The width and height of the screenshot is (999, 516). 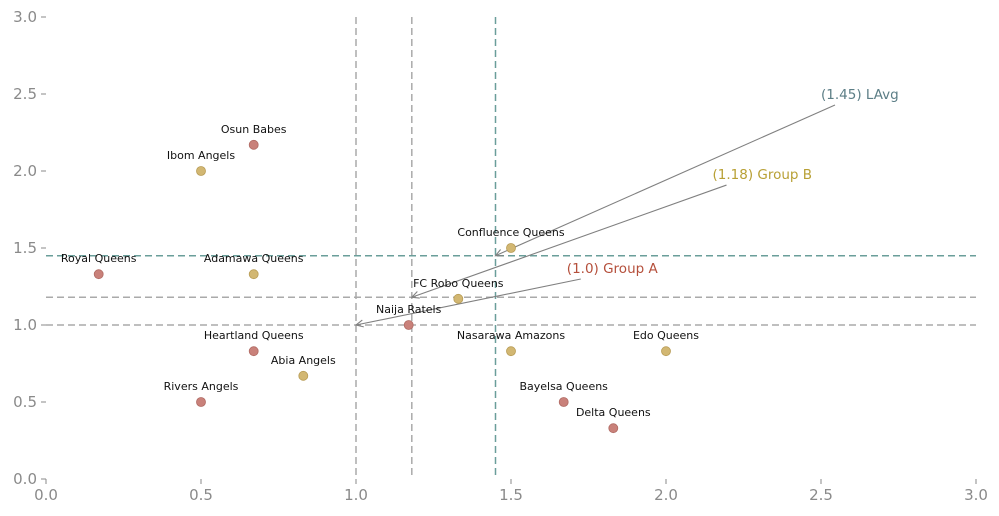 I want to click on y-tick-label: 3.0, so click(x=25, y=17).